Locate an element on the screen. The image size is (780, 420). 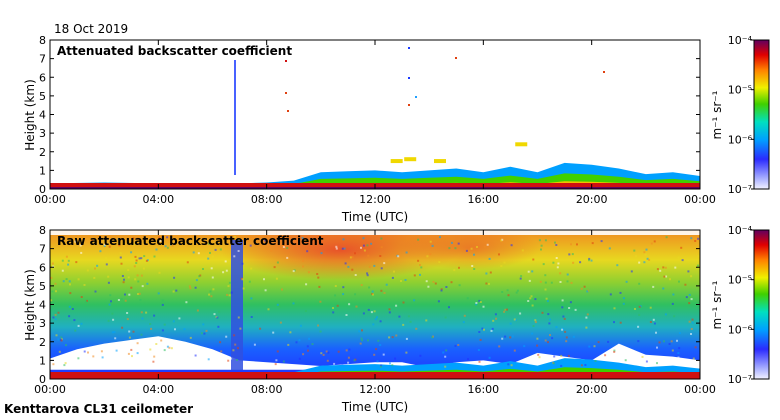
colorbar-2-gradient is located at coordinates (761, 304).